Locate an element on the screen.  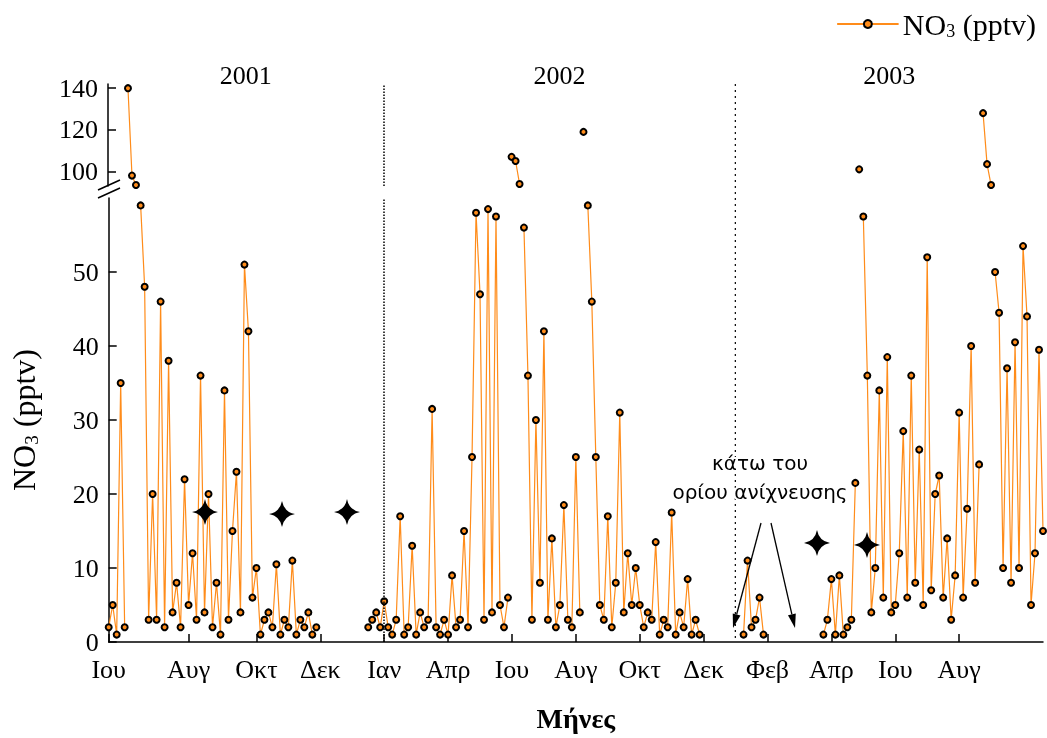
x-axis-title: Μήνες is located at coordinates (576, 718).